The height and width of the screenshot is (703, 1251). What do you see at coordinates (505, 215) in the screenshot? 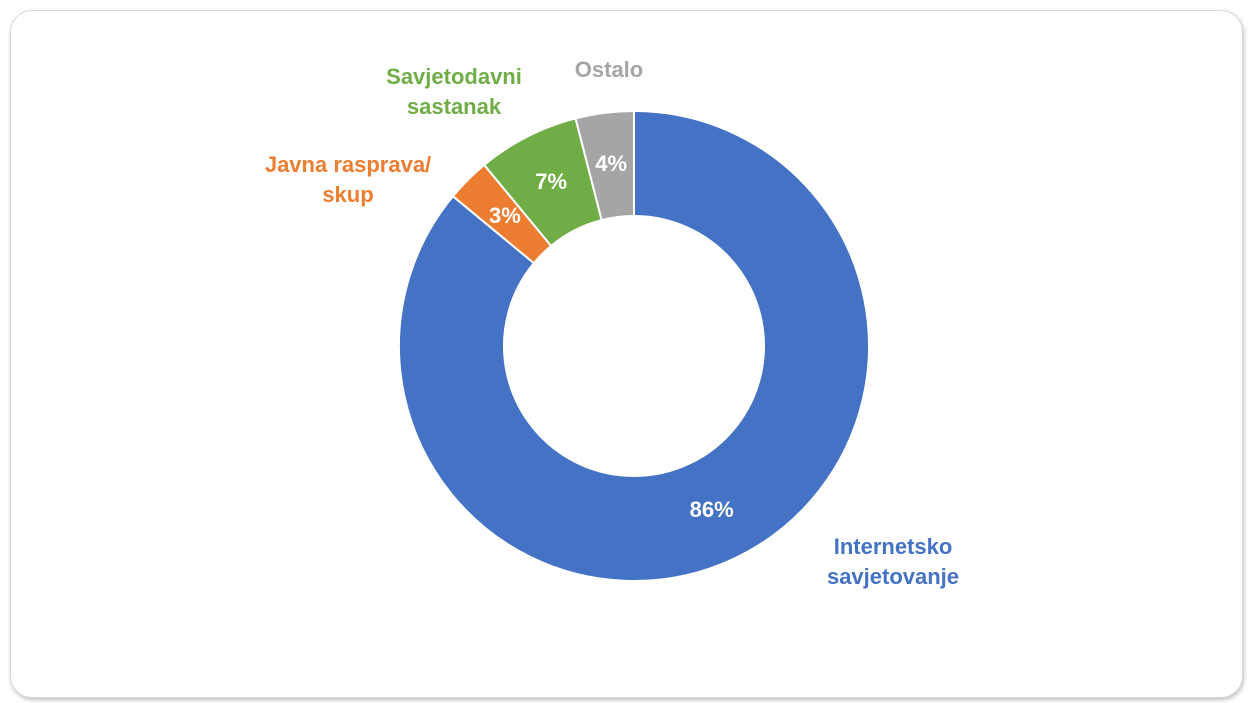
I see `value-label: 3%` at bounding box center [505, 215].